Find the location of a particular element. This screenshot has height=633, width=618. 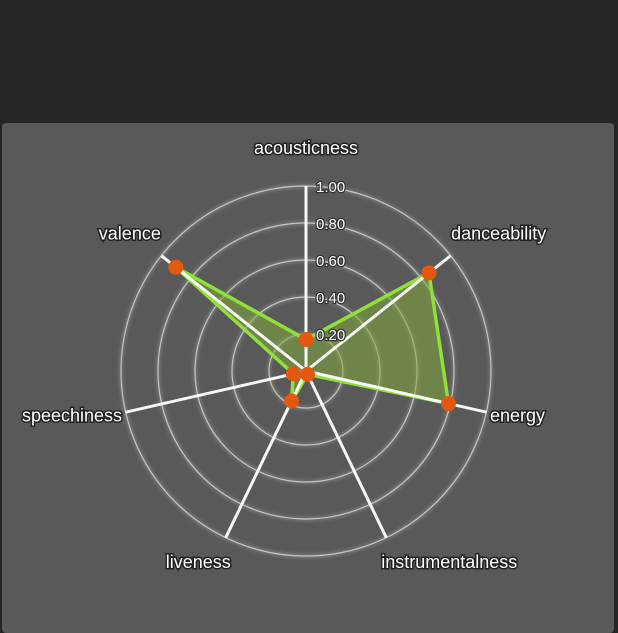

axis-line-energy is located at coordinates (396, 391).